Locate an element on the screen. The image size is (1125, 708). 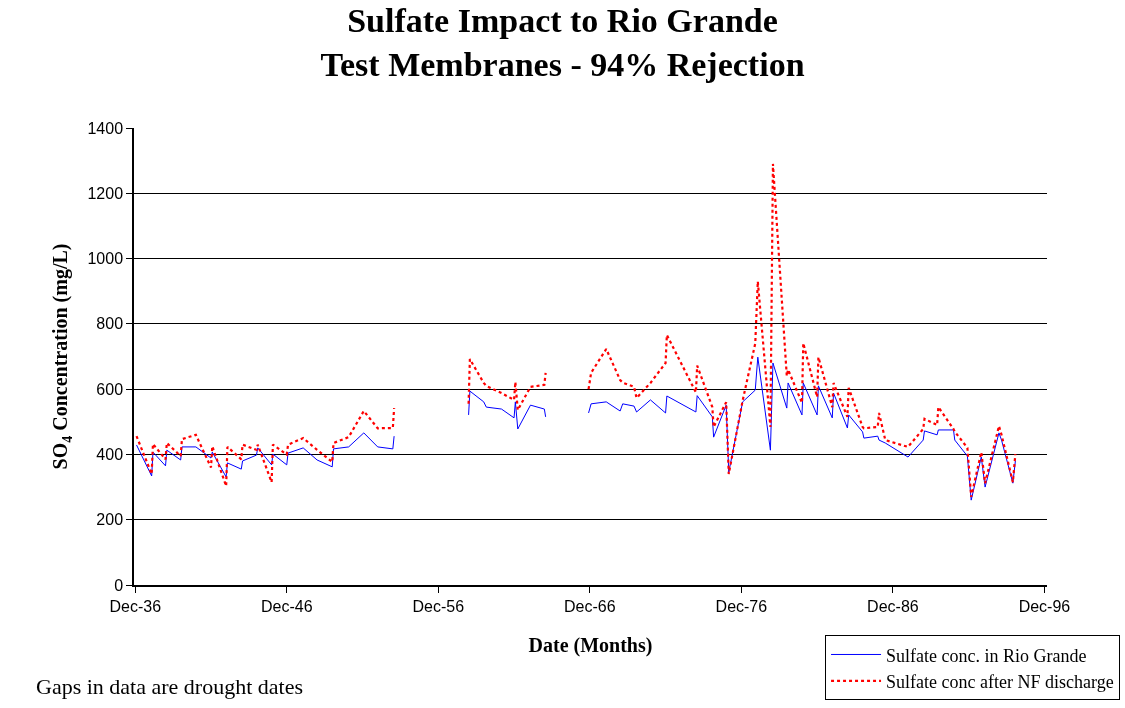
y-tick-label: 1200 is located at coordinates (105, 193).